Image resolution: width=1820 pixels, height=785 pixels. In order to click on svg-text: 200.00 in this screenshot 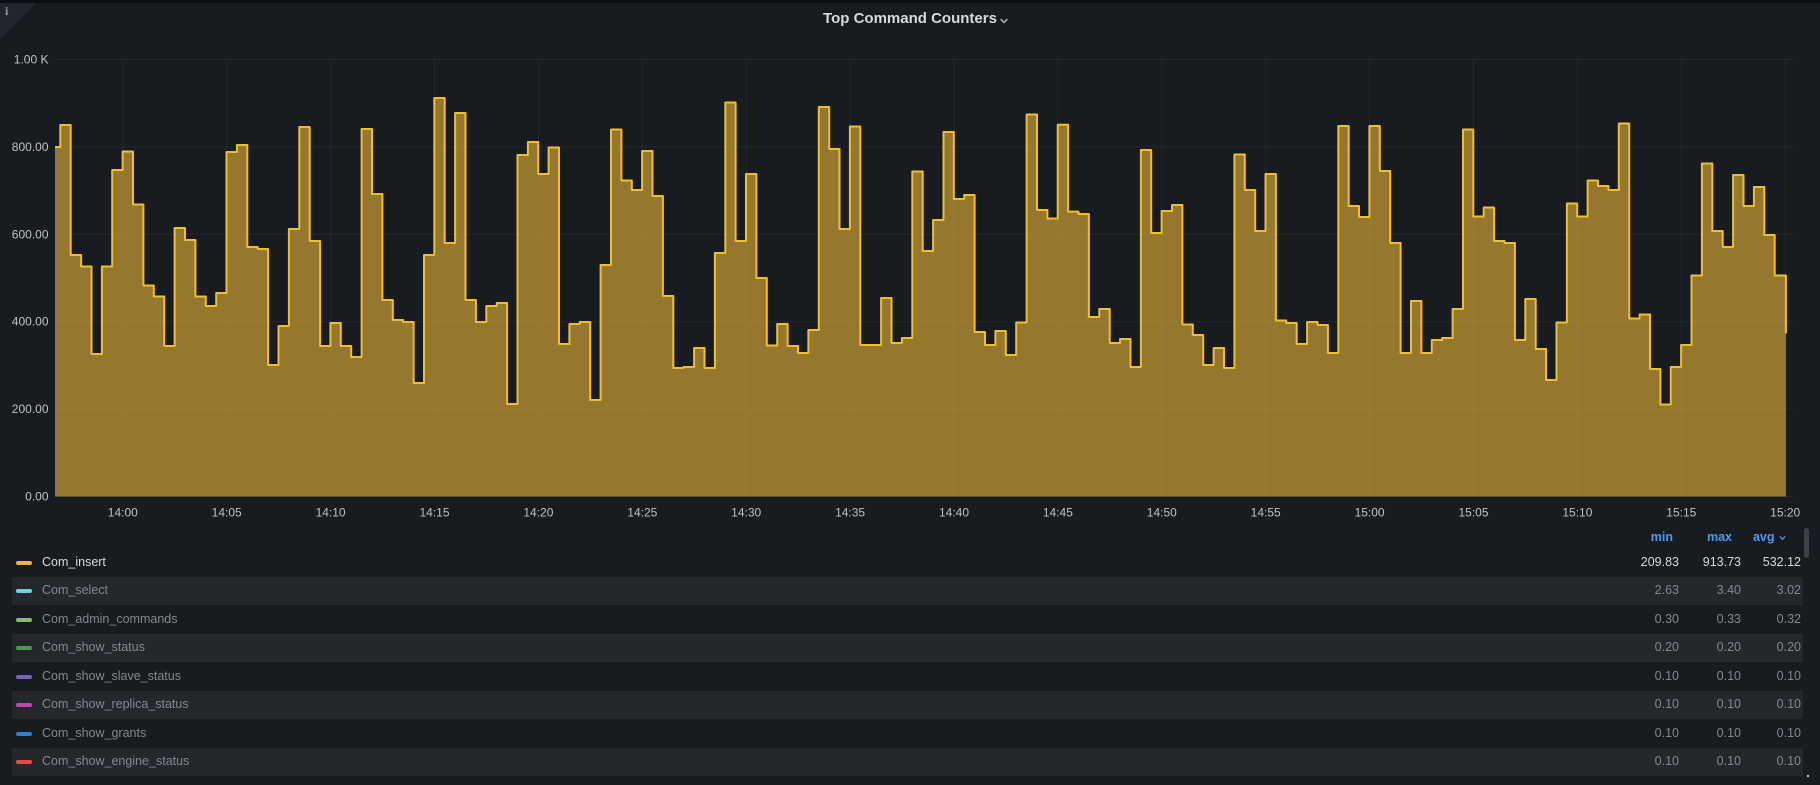, I will do `click(30, 409)`.